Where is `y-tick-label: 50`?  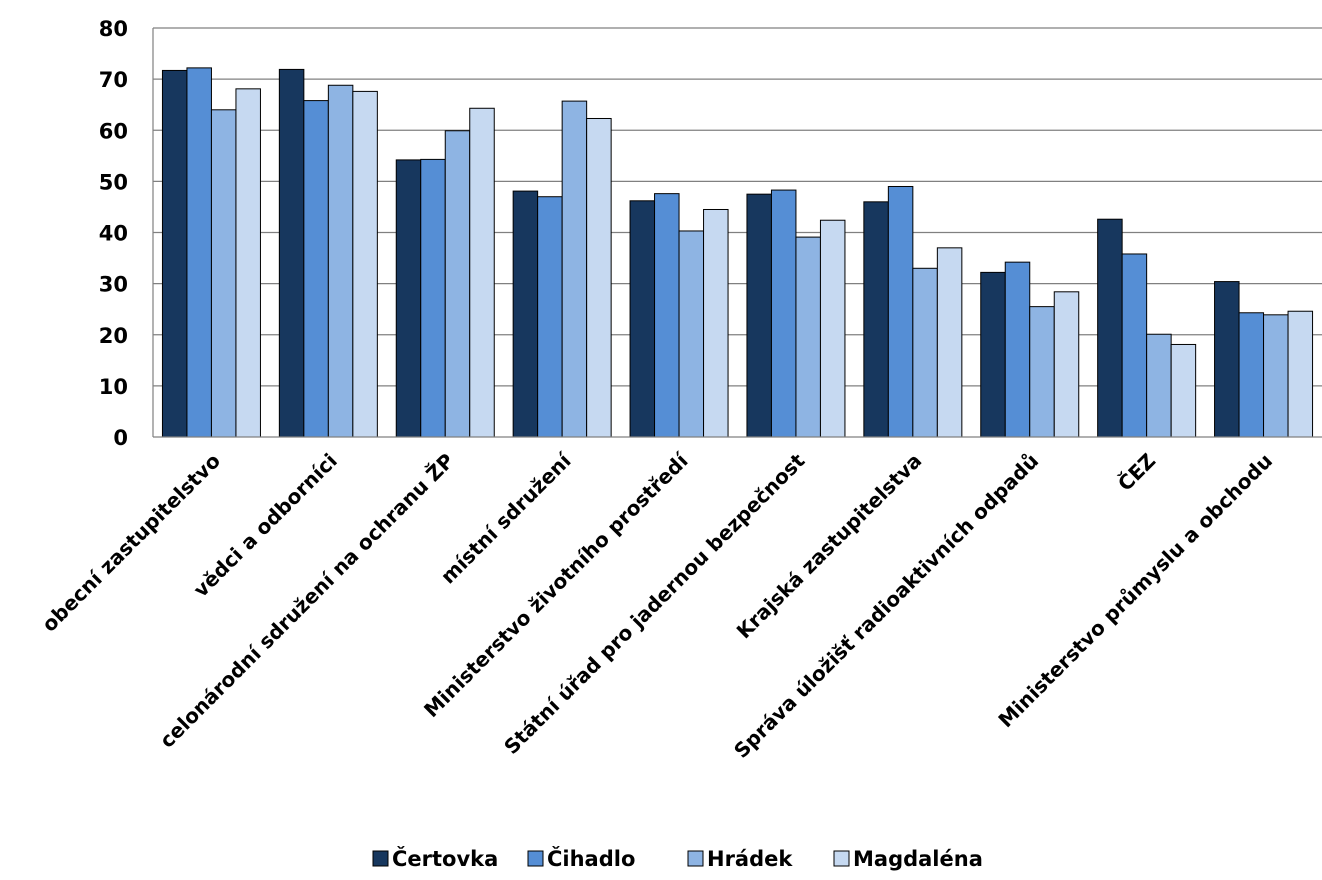
y-tick-label: 50 is located at coordinates (113, 182).